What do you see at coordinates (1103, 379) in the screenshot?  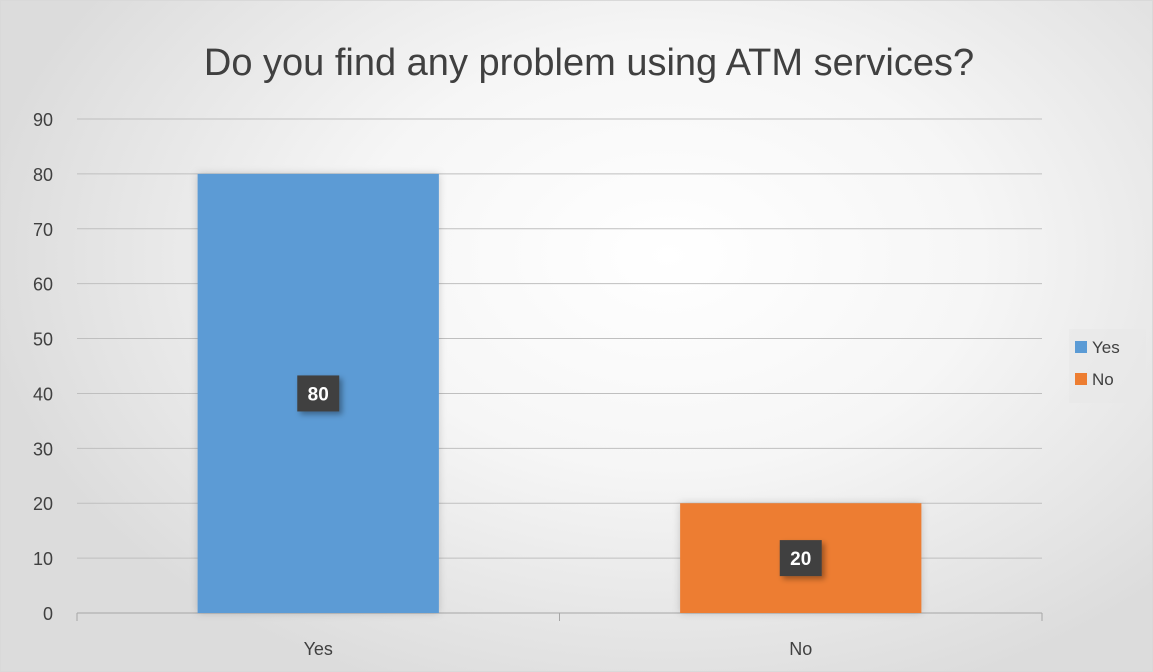 I see `legend-label: No` at bounding box center [1103, 379].